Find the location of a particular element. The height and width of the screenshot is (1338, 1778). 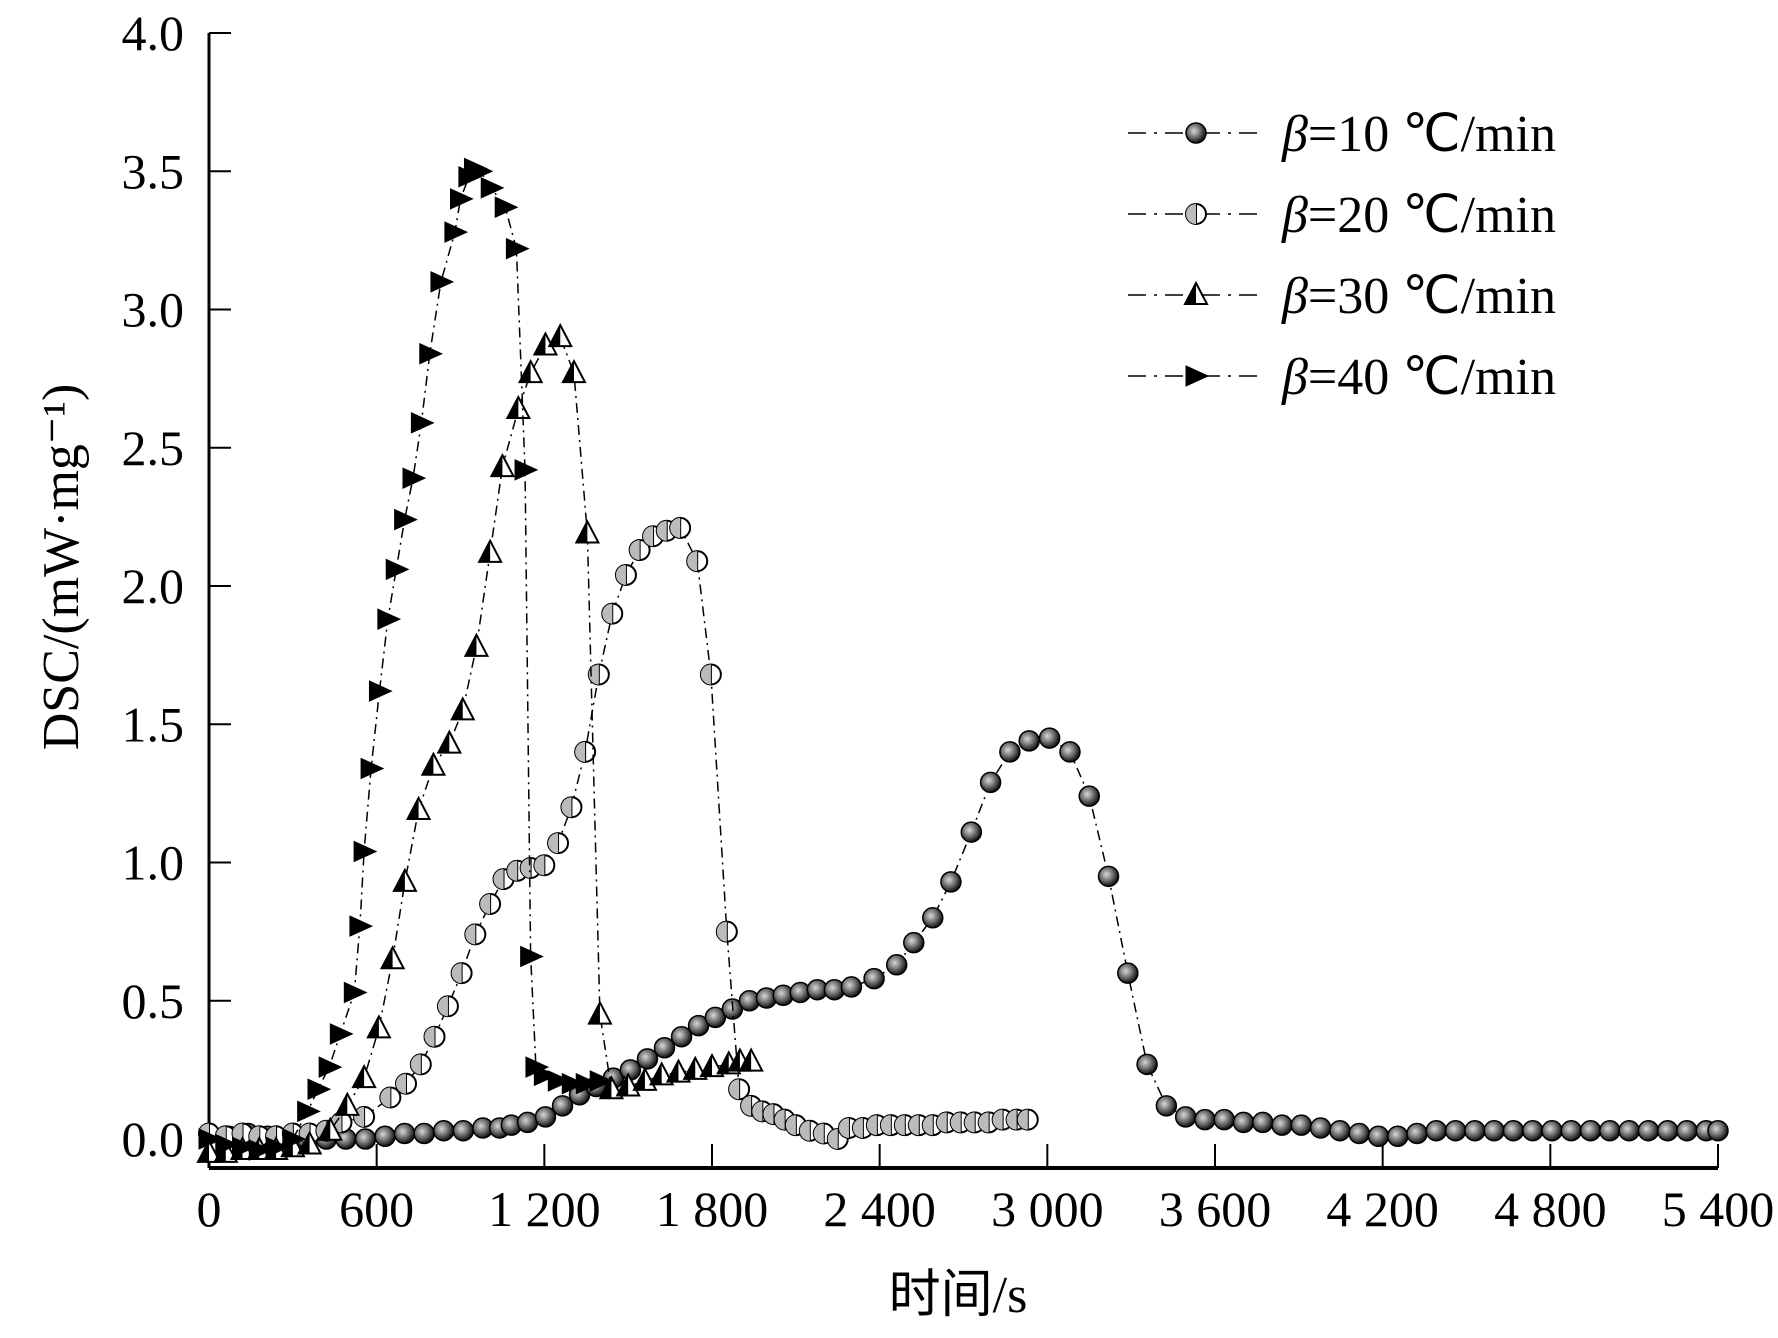

legend-item: β=10 ℃/min is located at coordinates (1342, 134).